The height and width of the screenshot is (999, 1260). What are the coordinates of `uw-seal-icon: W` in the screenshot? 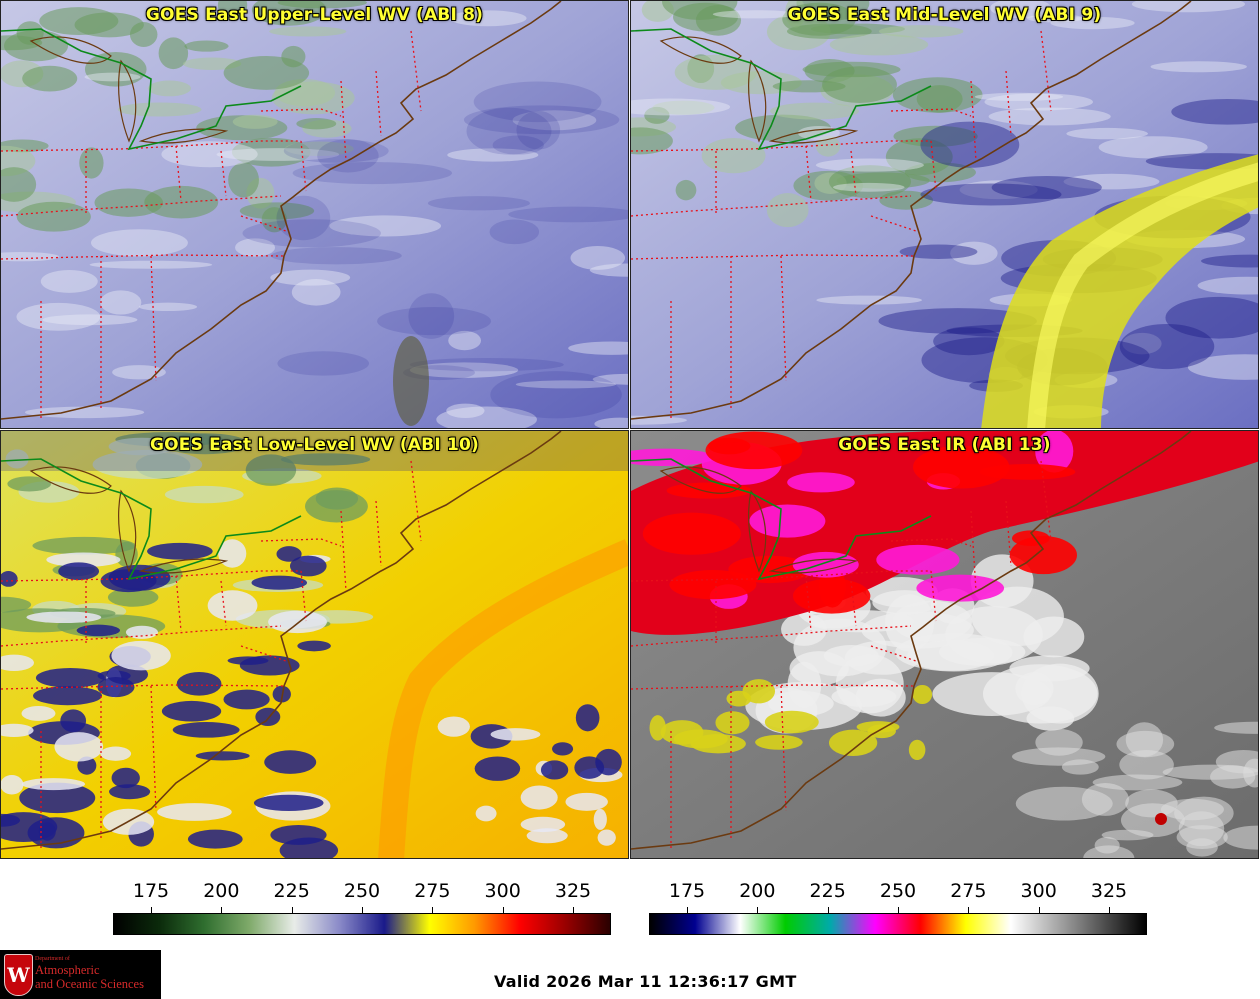 It's located at (18, 975).